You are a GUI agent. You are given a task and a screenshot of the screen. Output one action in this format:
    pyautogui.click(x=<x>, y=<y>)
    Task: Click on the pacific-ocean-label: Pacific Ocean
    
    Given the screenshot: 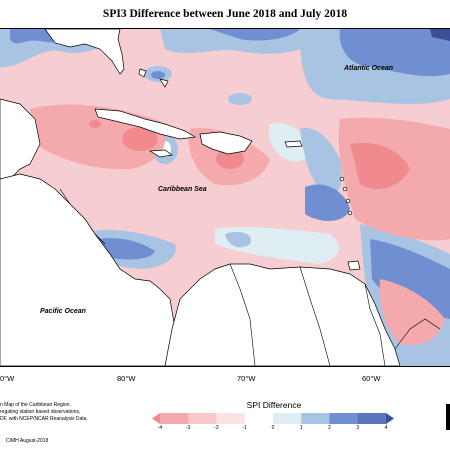 What is the action you would take?
    pyautogui.click(x=63, y=311)
    